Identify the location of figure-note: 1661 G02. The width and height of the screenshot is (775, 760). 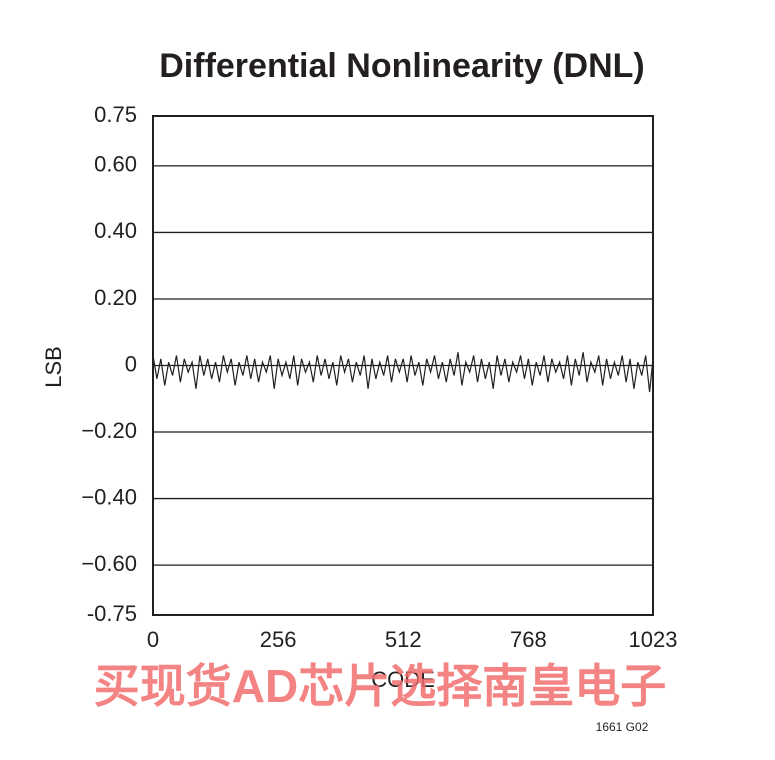
(622, 727).